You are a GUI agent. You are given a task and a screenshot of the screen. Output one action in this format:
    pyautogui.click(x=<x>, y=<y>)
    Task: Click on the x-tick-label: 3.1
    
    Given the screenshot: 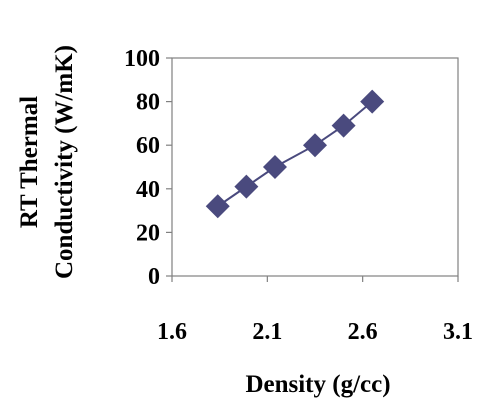 What is the action you would take?
    pyautogui.click(x=458, y=332)
    